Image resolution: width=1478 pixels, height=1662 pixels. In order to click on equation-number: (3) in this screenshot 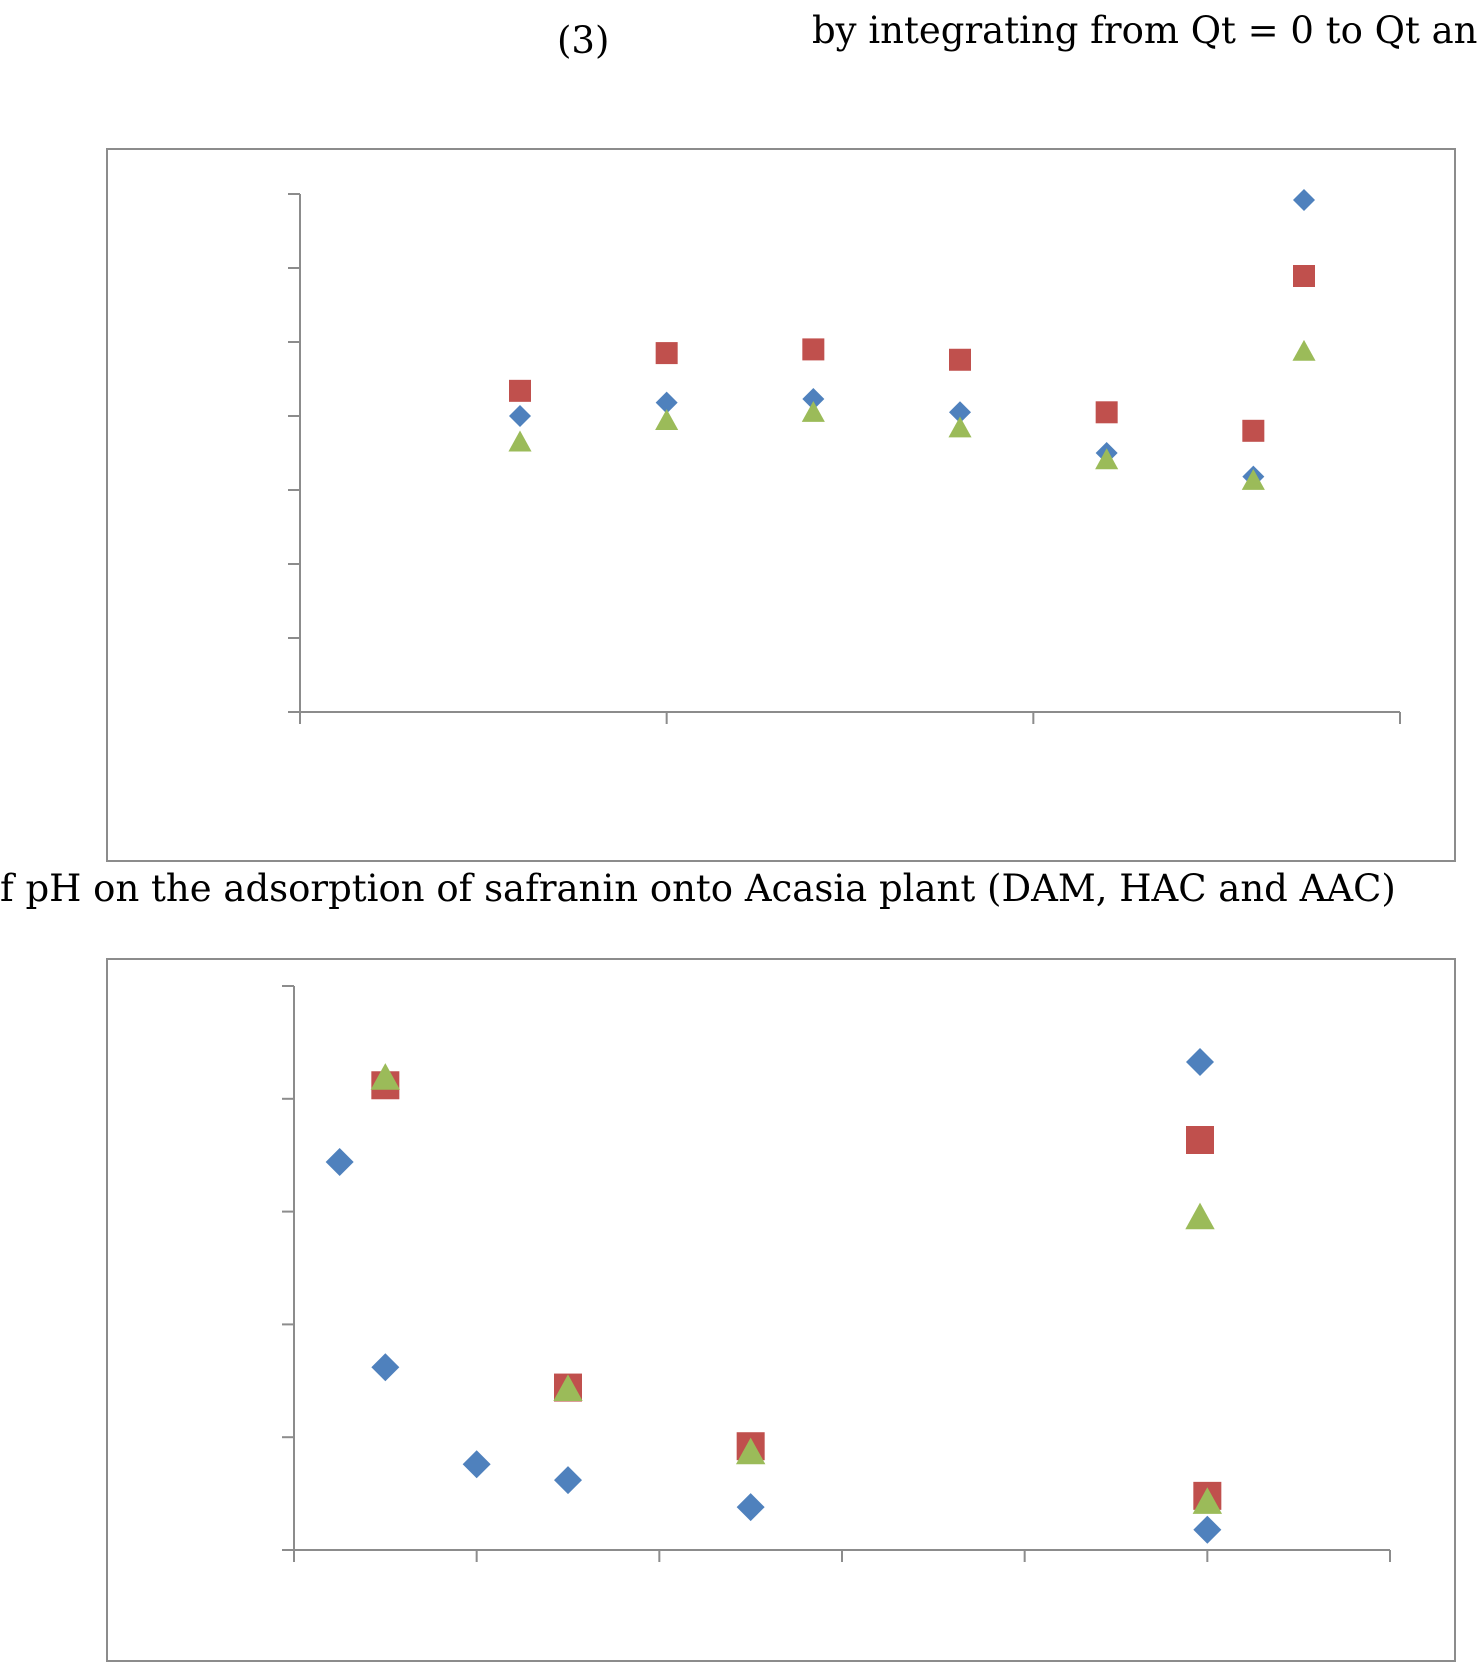, I will do `click(583, 40)`.